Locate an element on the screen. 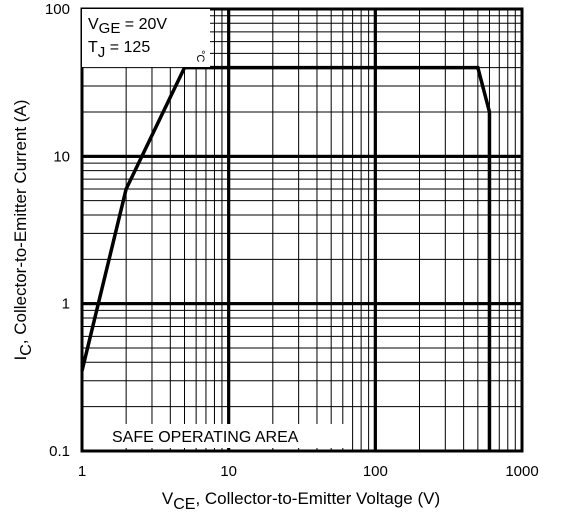  vge-sub: GE is located at coordinates (110, 28).